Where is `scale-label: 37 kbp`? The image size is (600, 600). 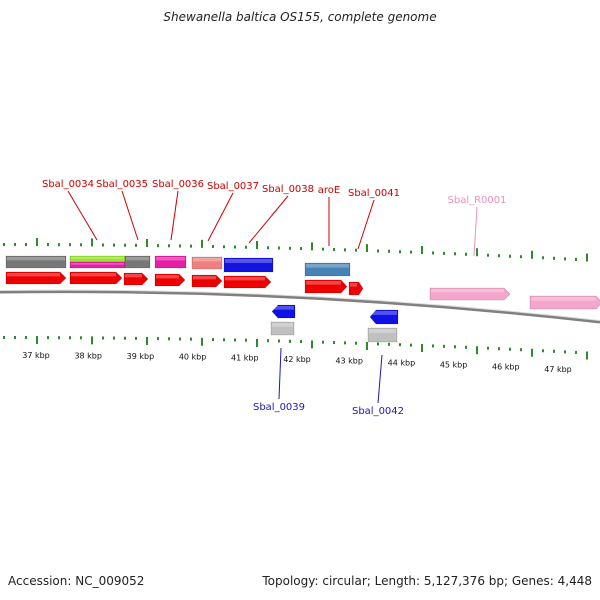
scale-label: 37 kbp is located at coordinates (36, 355).